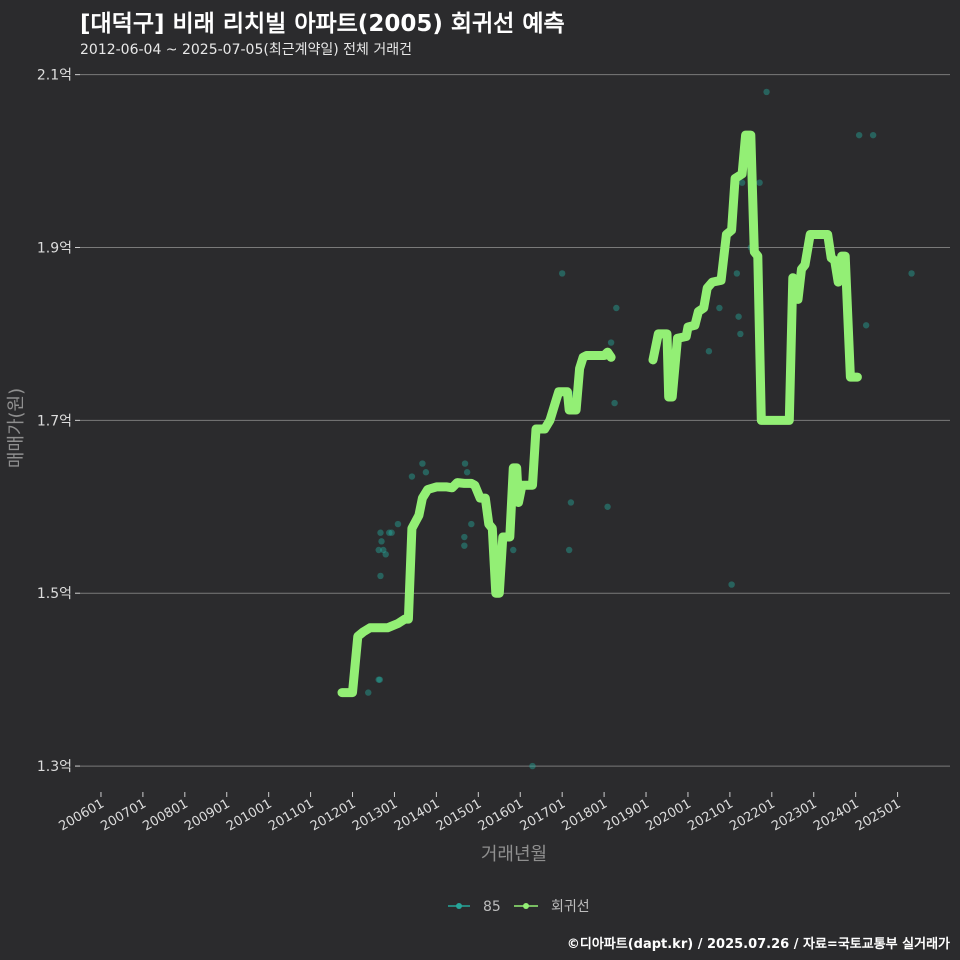  What do you see at coordinates (207, 815) in the screenshot?
I see `x-tick-label-3: 200901` at bounding box center [207, 815].